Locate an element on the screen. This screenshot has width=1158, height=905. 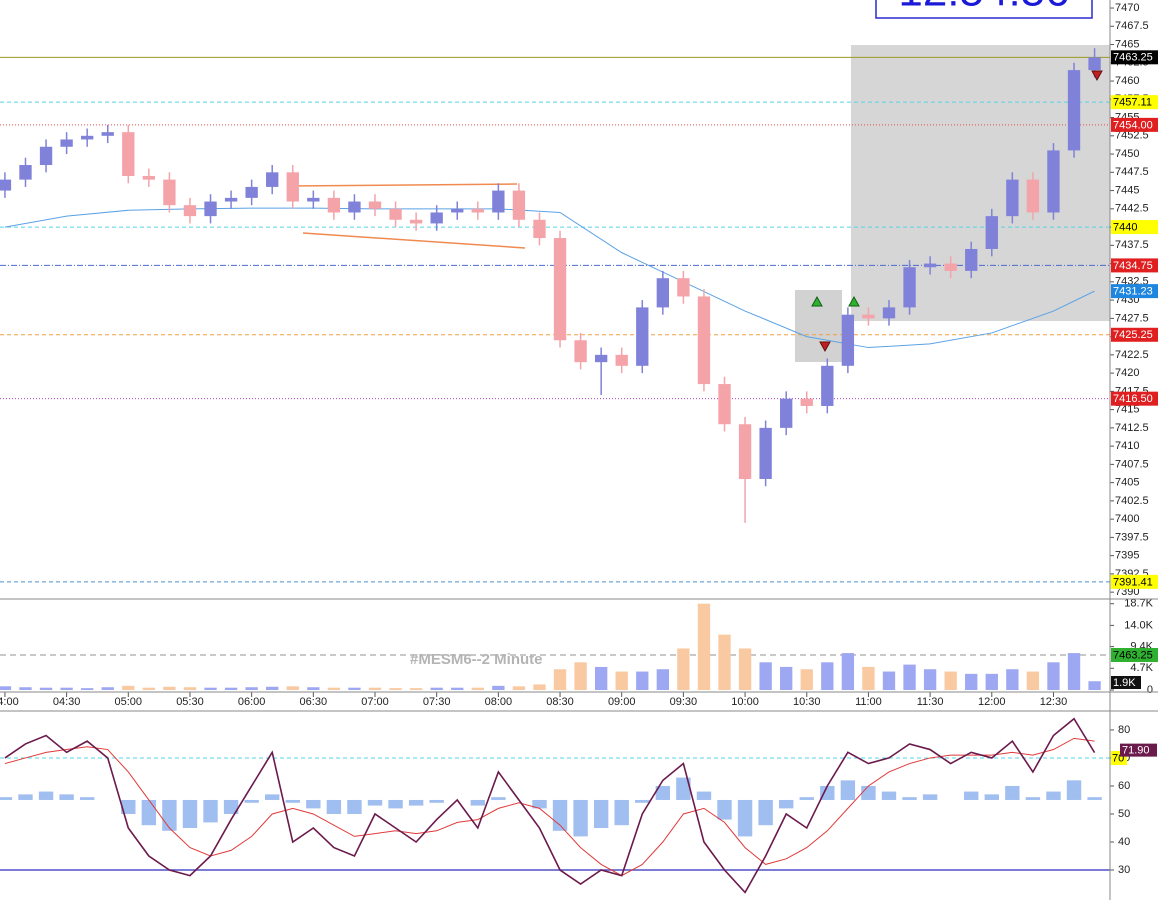
y-tick-label: 7422.5 is located at coordinates (1132, 355).